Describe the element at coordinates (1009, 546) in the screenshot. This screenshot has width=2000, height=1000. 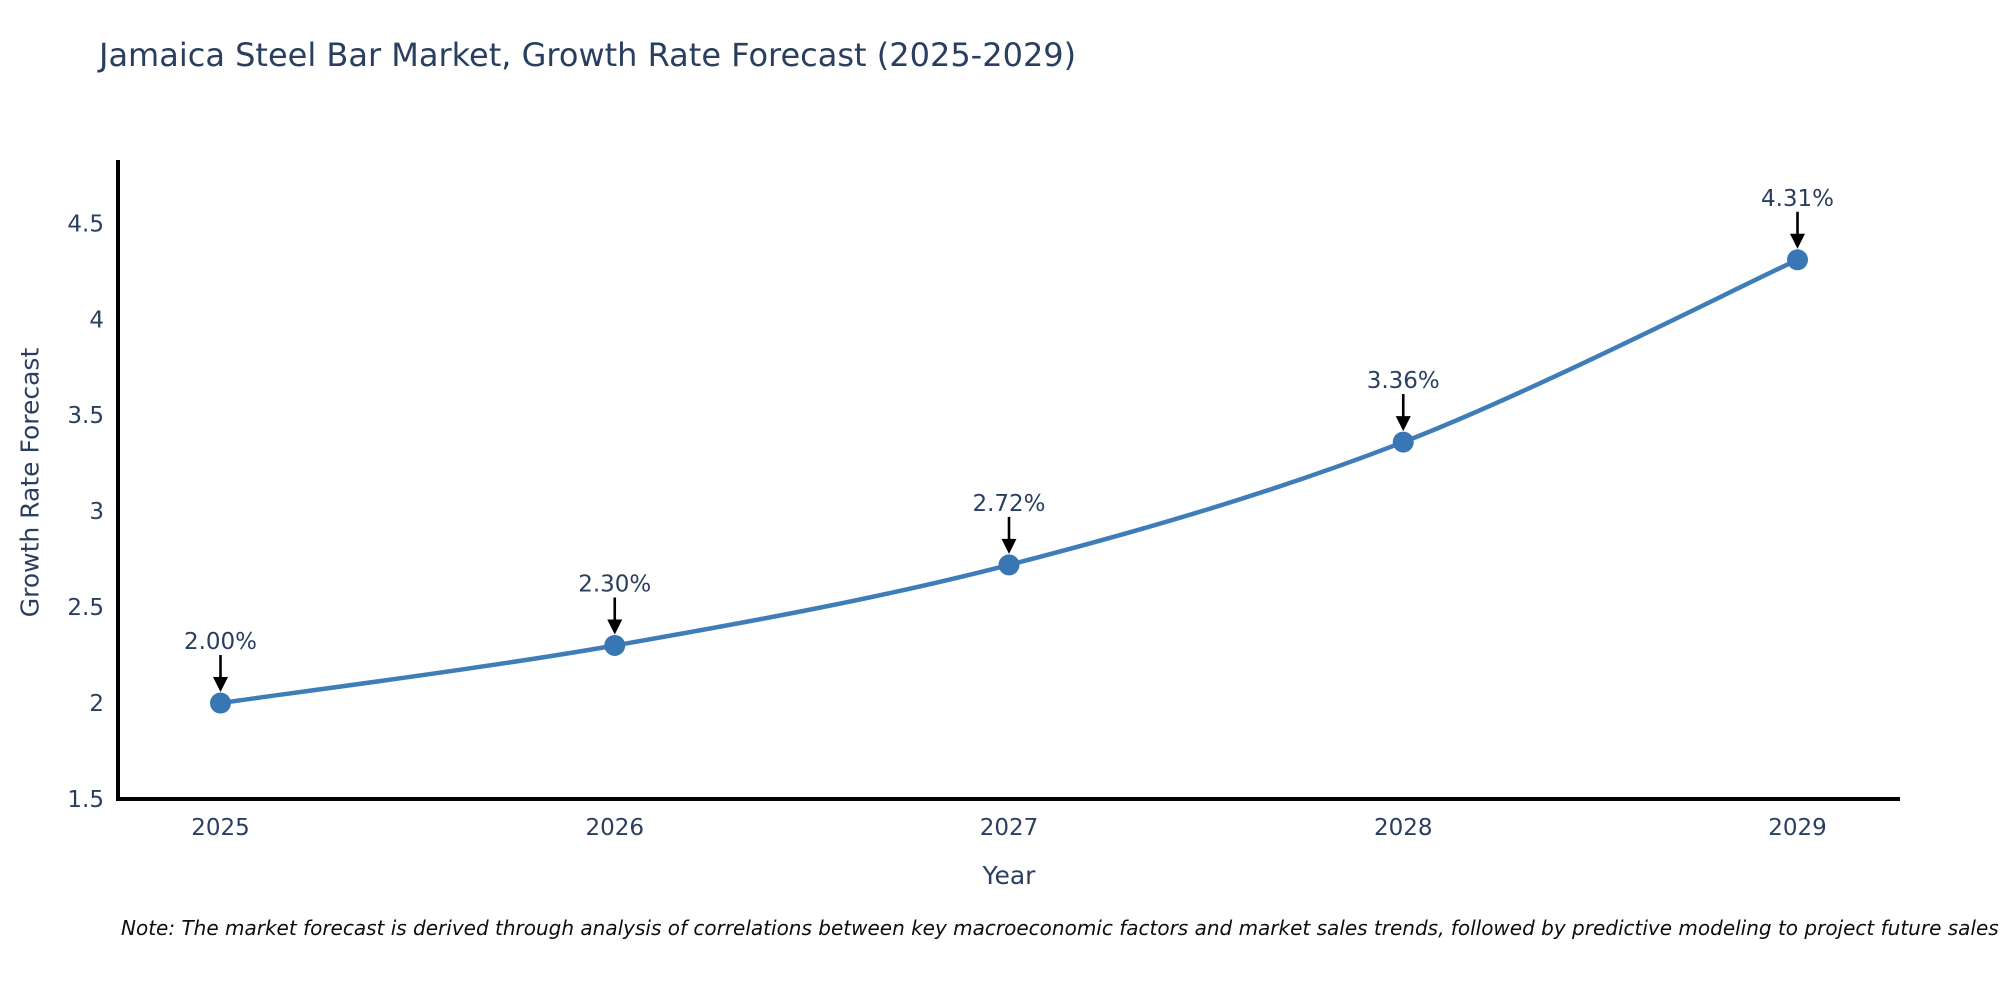
I see `annotation-arrowhead-icon-2027` at that location.